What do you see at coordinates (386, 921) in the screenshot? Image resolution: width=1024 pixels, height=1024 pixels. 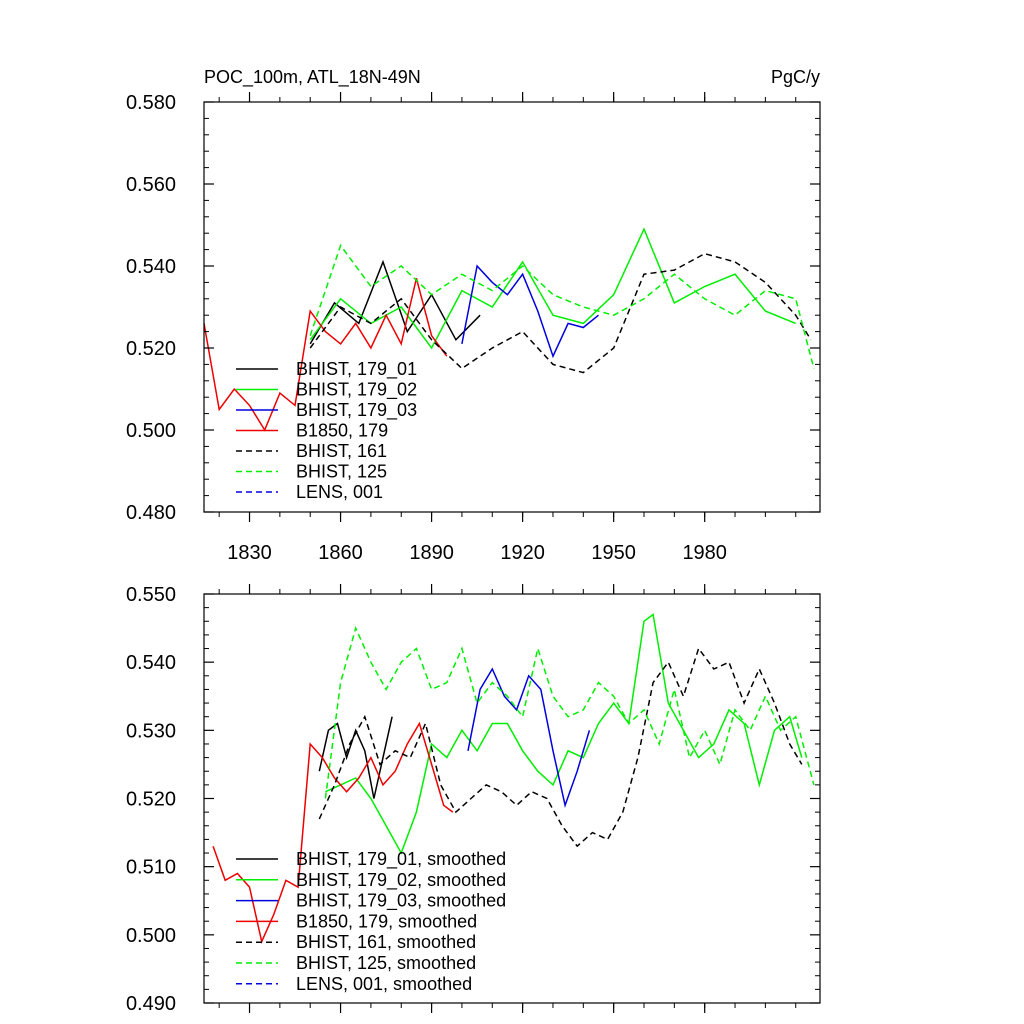 I see `bottom-legend-label-3: B1850, 179, smoothed` at bounding box center [386, 921].